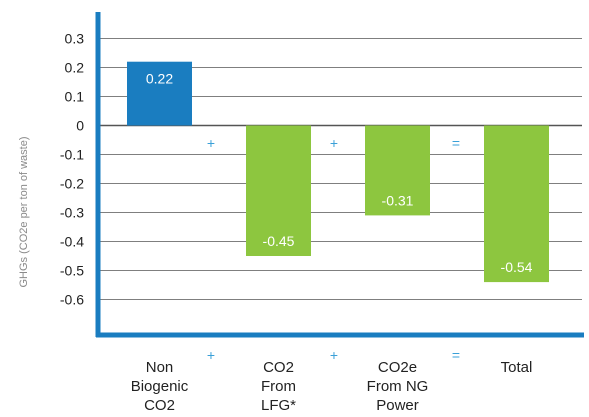  Describe the element at coordinates (160, 386) in the screenshot. I see `category-label: Non Biogenic CO2` at that location.